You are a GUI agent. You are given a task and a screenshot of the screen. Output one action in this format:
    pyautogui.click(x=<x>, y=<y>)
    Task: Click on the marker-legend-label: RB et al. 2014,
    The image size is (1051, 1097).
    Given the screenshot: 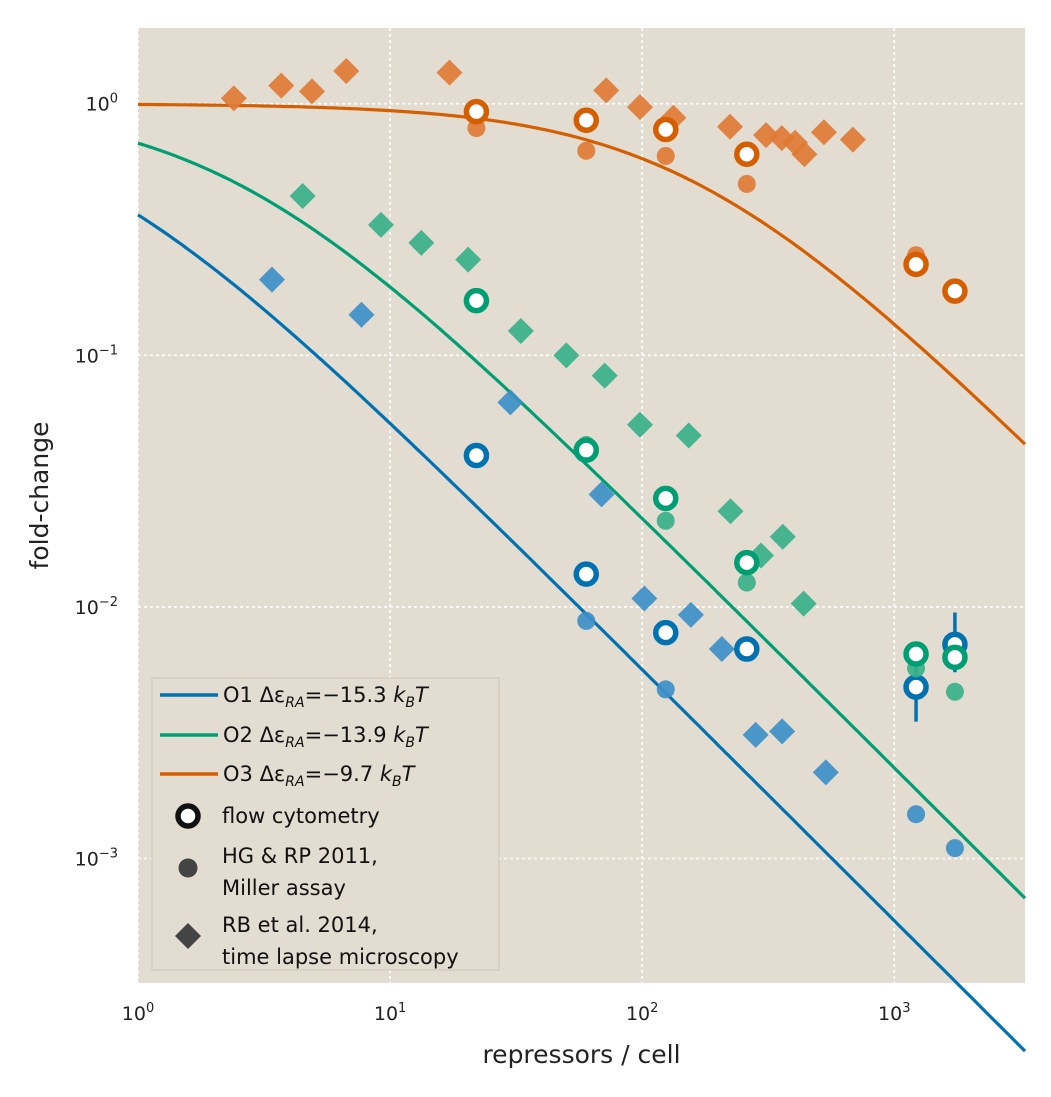 What is the action you would take?
    pyautogui.click(x=300, y=925)
    